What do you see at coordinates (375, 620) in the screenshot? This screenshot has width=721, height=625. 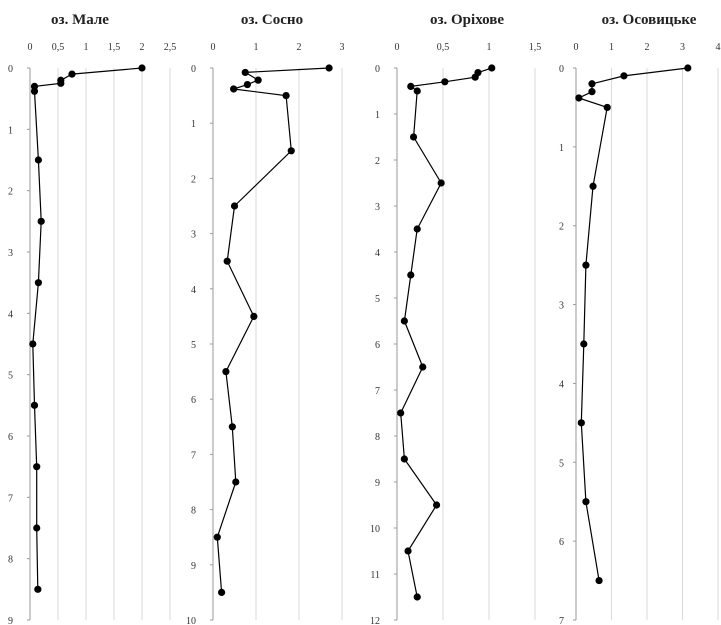 I see `y-tick-label: 12` at bounding box center [375, 620].